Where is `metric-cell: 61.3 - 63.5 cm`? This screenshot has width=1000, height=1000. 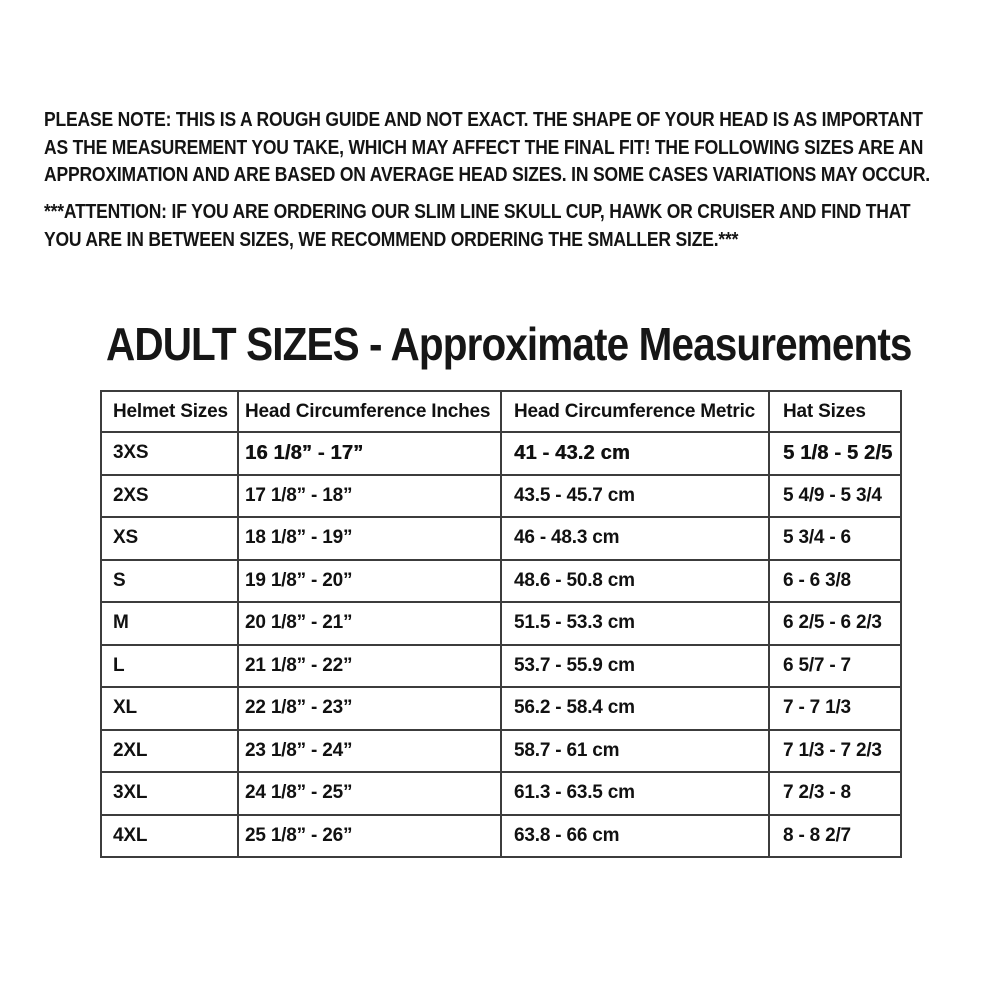
metric-cell: 61.3 - 63.5 cm is located at coordinates (635, 793).